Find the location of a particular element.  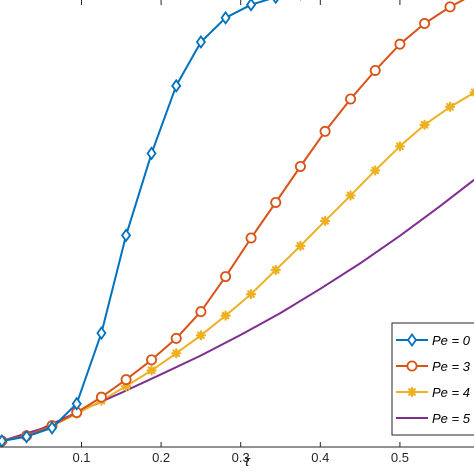

legend-item: Pe = 4 is located at coordinates (433, 392).